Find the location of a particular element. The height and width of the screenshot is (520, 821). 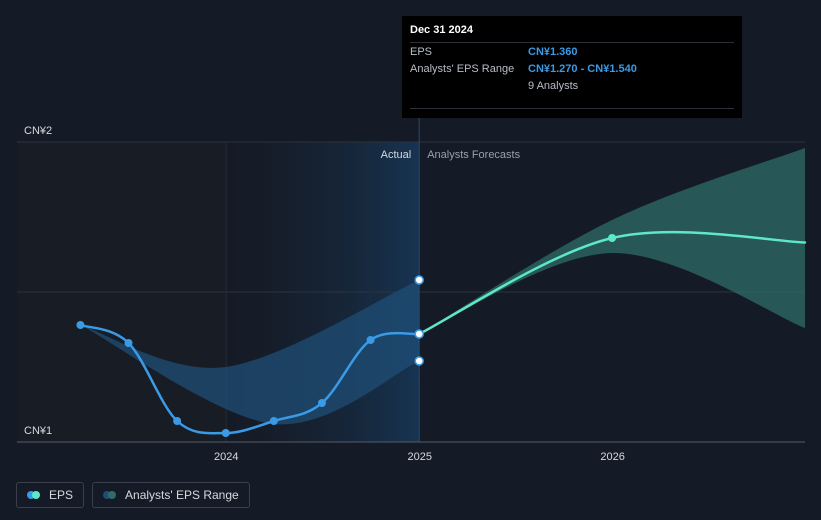

x-tick-label: 2025 is located at coordinates (419, 457).